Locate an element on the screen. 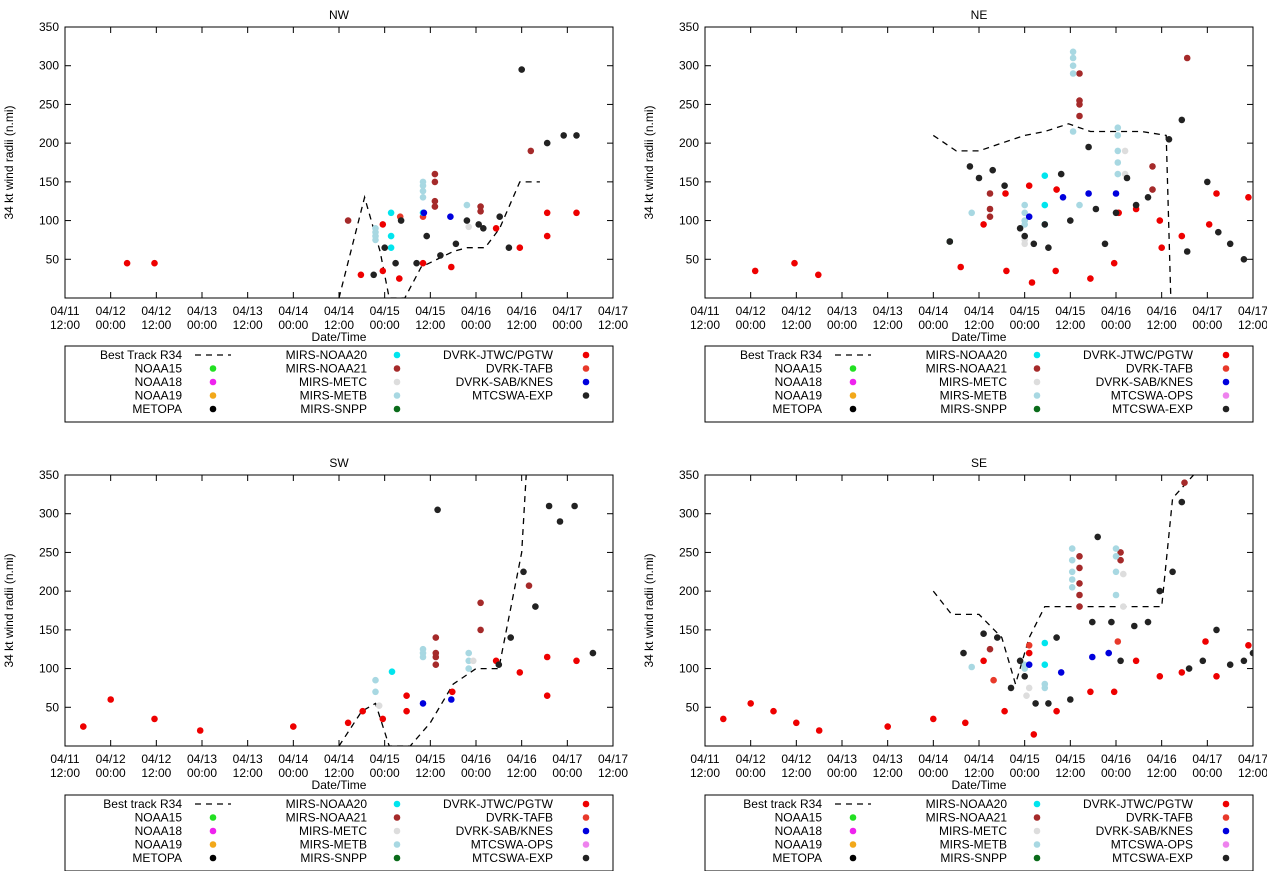 The width and height of the screenshot is (1267, 871). y-tick-label: 250 is located at coordinates (689, 104).